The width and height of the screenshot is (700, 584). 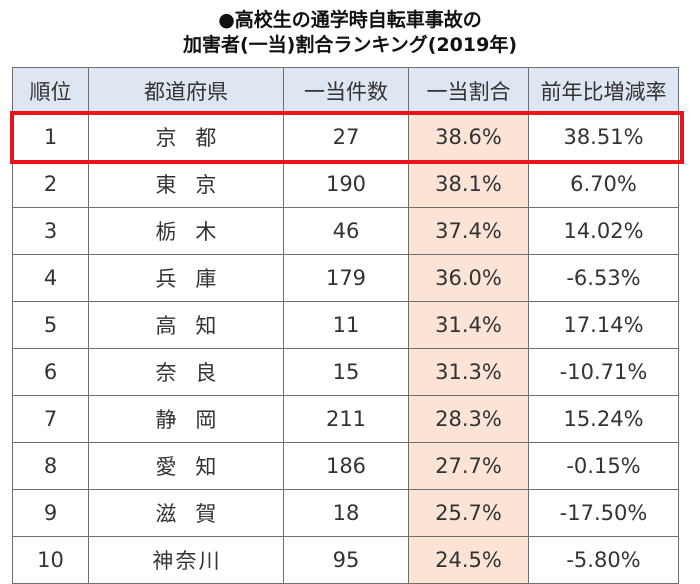 What do you see at coordinates (186, 513) in the screenshot?
I see `cell-prefecture: 滋賀` at bounding box center [186, 513].